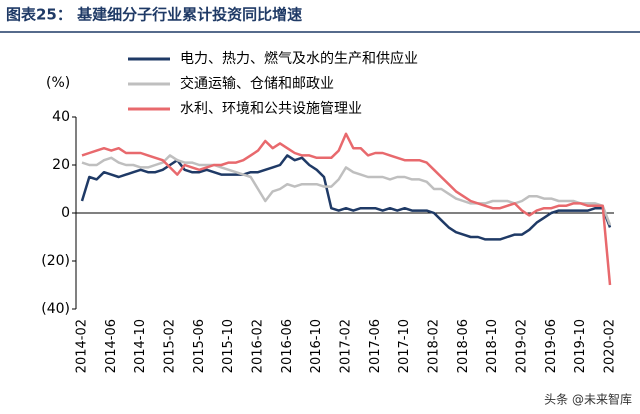 The width and height of the screenshot is (640, 414). I want to click on header-title: 图表25： 基建细分子行业累计投资同比增速, so click(154, 15).